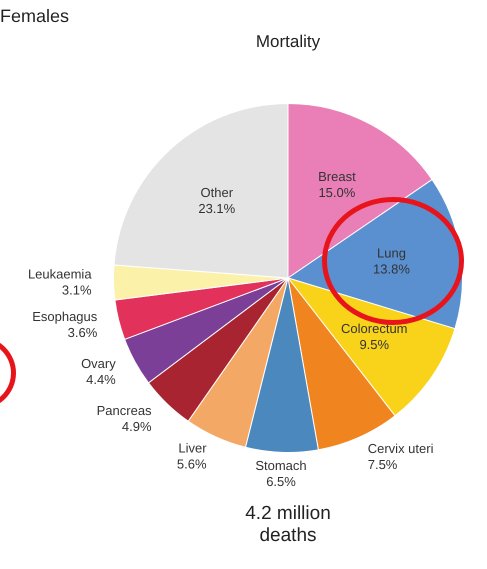 The image size is (487, 569). Describe the element at coordinates (391, 253) in the screenshot. I see `slice-label: Lung` at that location.